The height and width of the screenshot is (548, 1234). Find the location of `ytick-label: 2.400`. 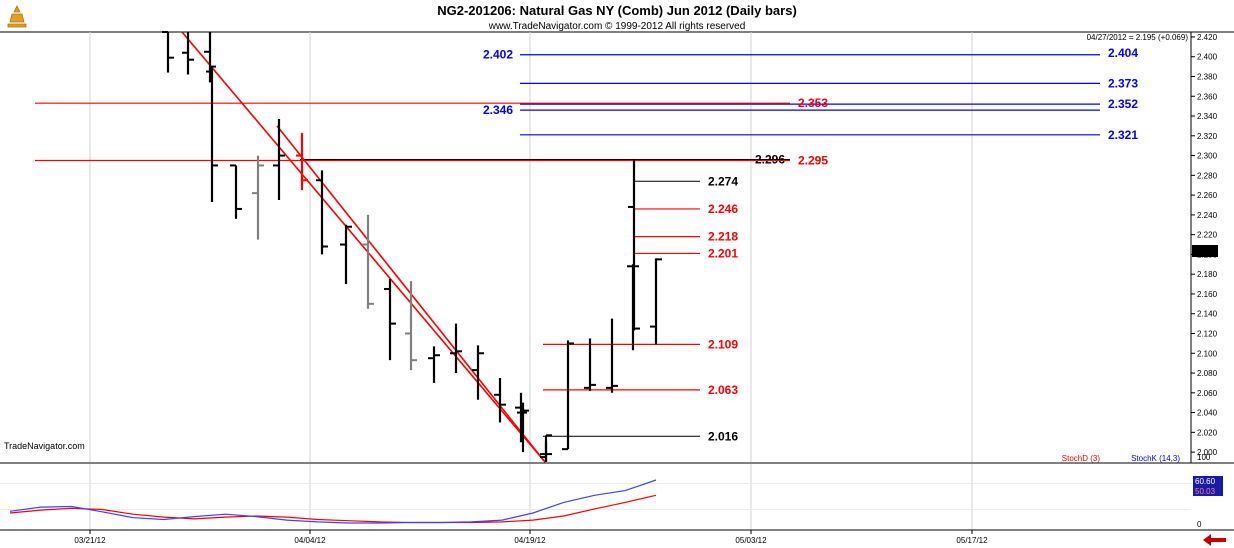

ytick-label: 2.400 is located at coordinates (1207, 57).